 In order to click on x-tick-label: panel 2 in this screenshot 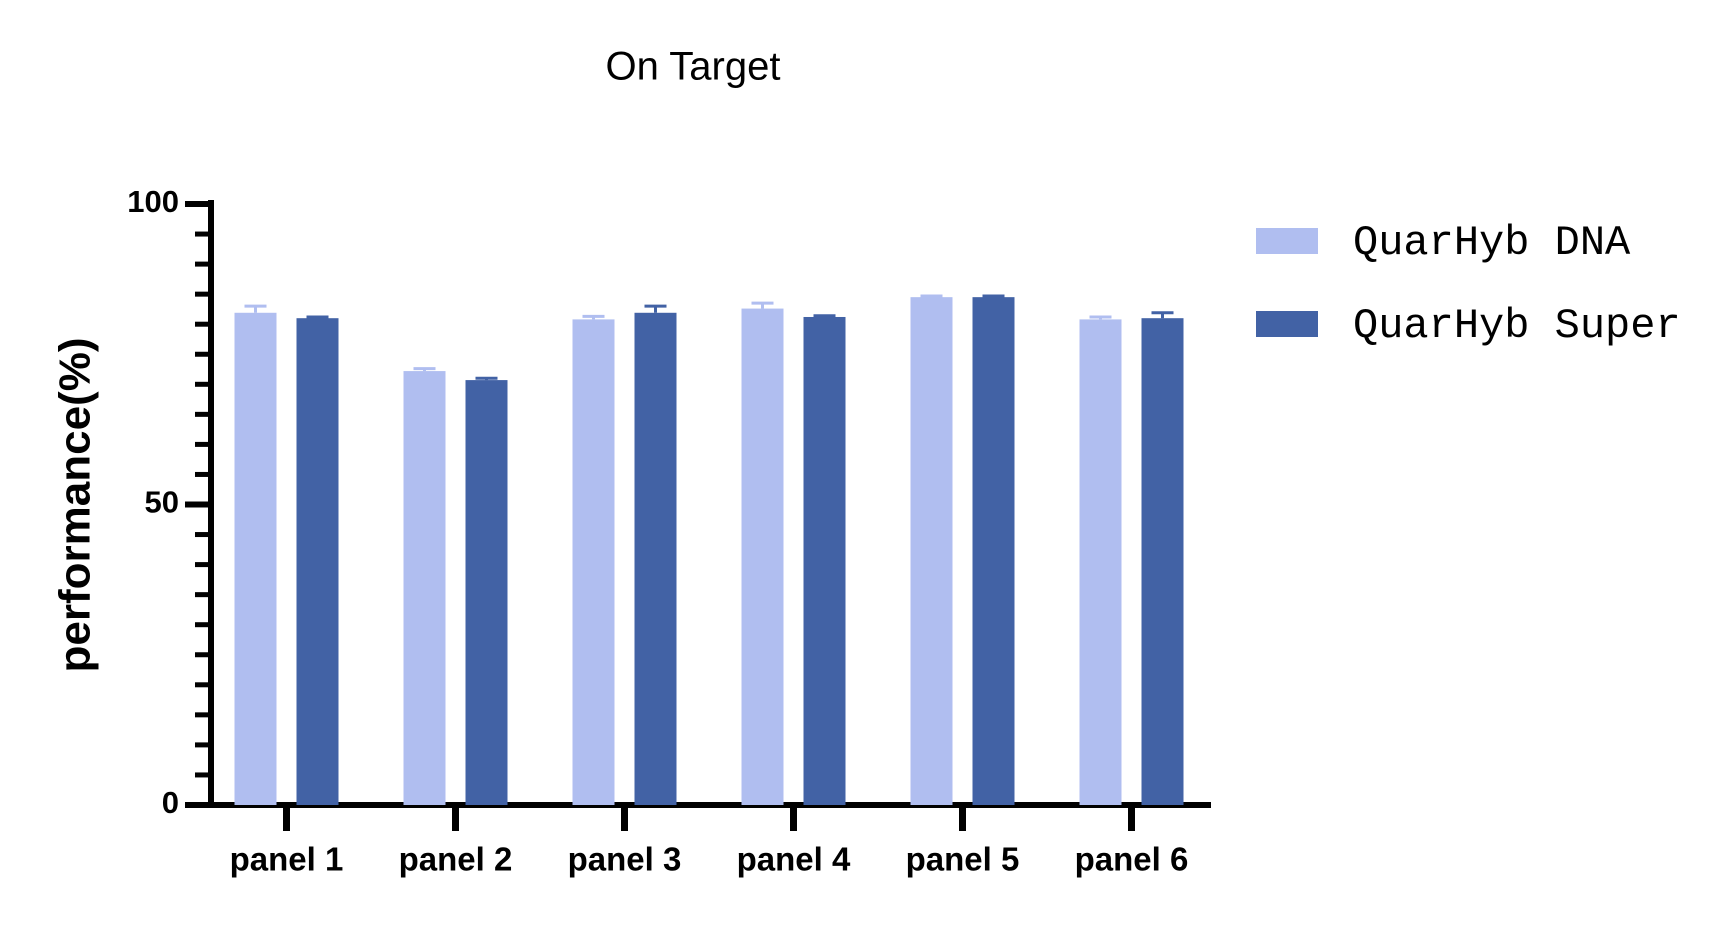, I will do `click(456, 859)`.